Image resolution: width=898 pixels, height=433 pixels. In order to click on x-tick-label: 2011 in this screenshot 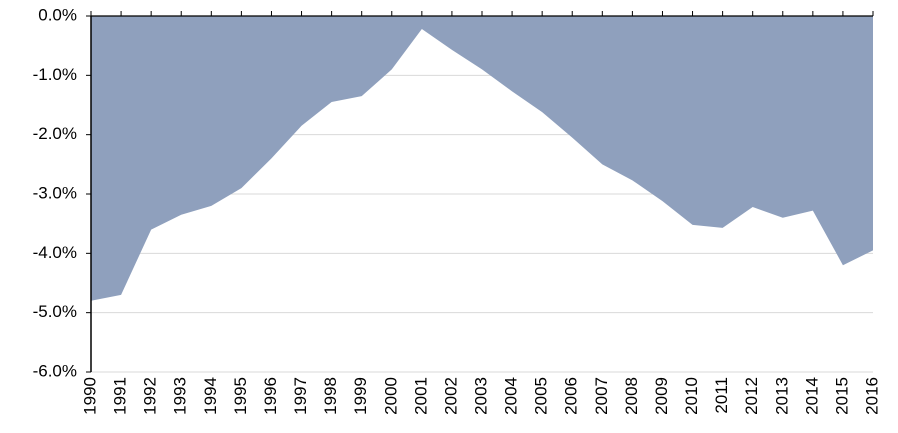, I will do `click(721, 395)`.